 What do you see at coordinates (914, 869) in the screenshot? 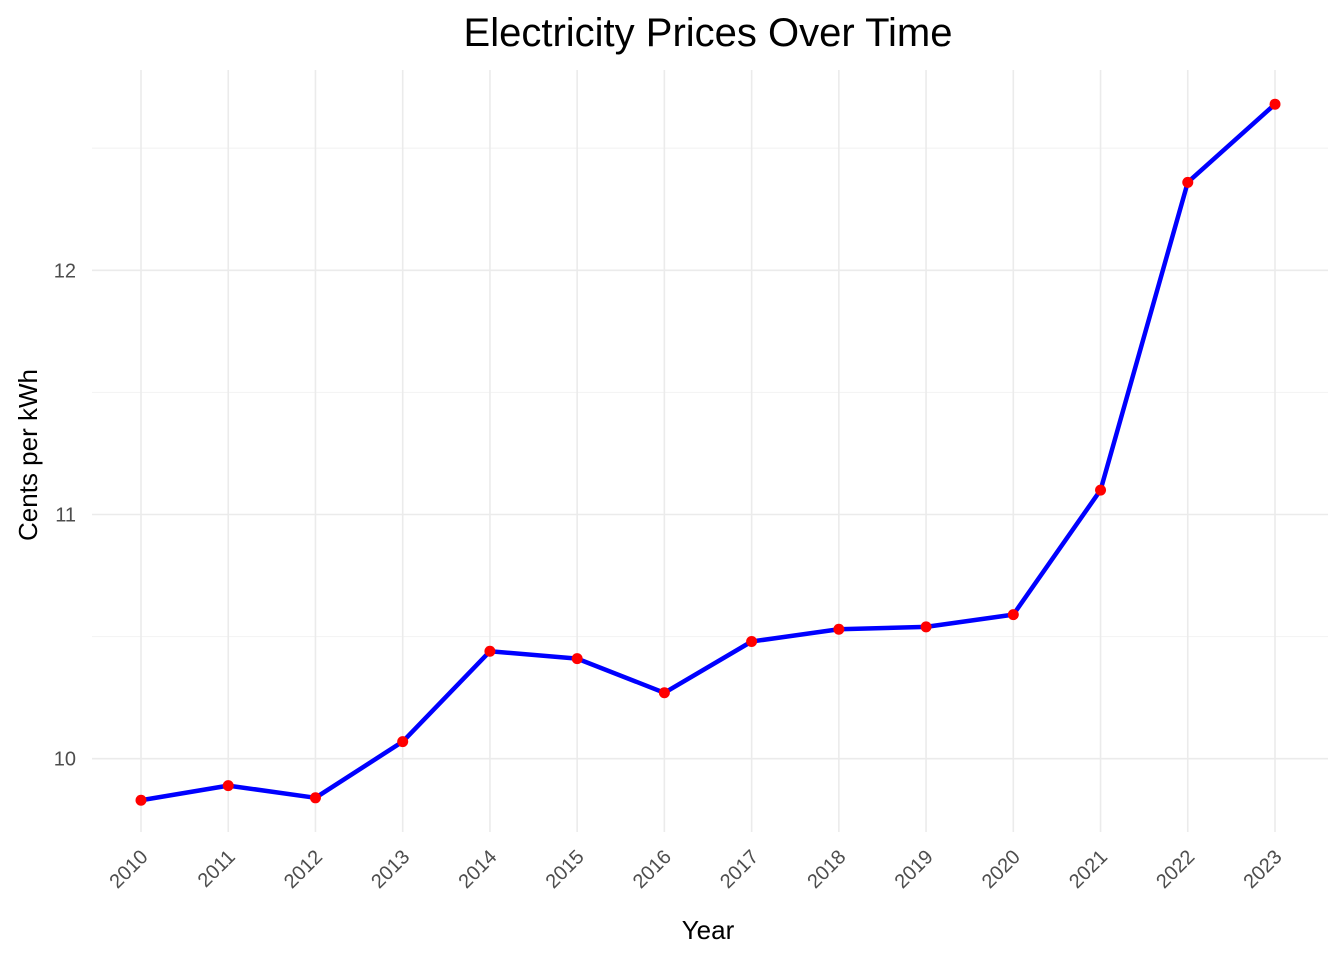
I see `x-tick-label: 2019` at bounding box center [914, 869].